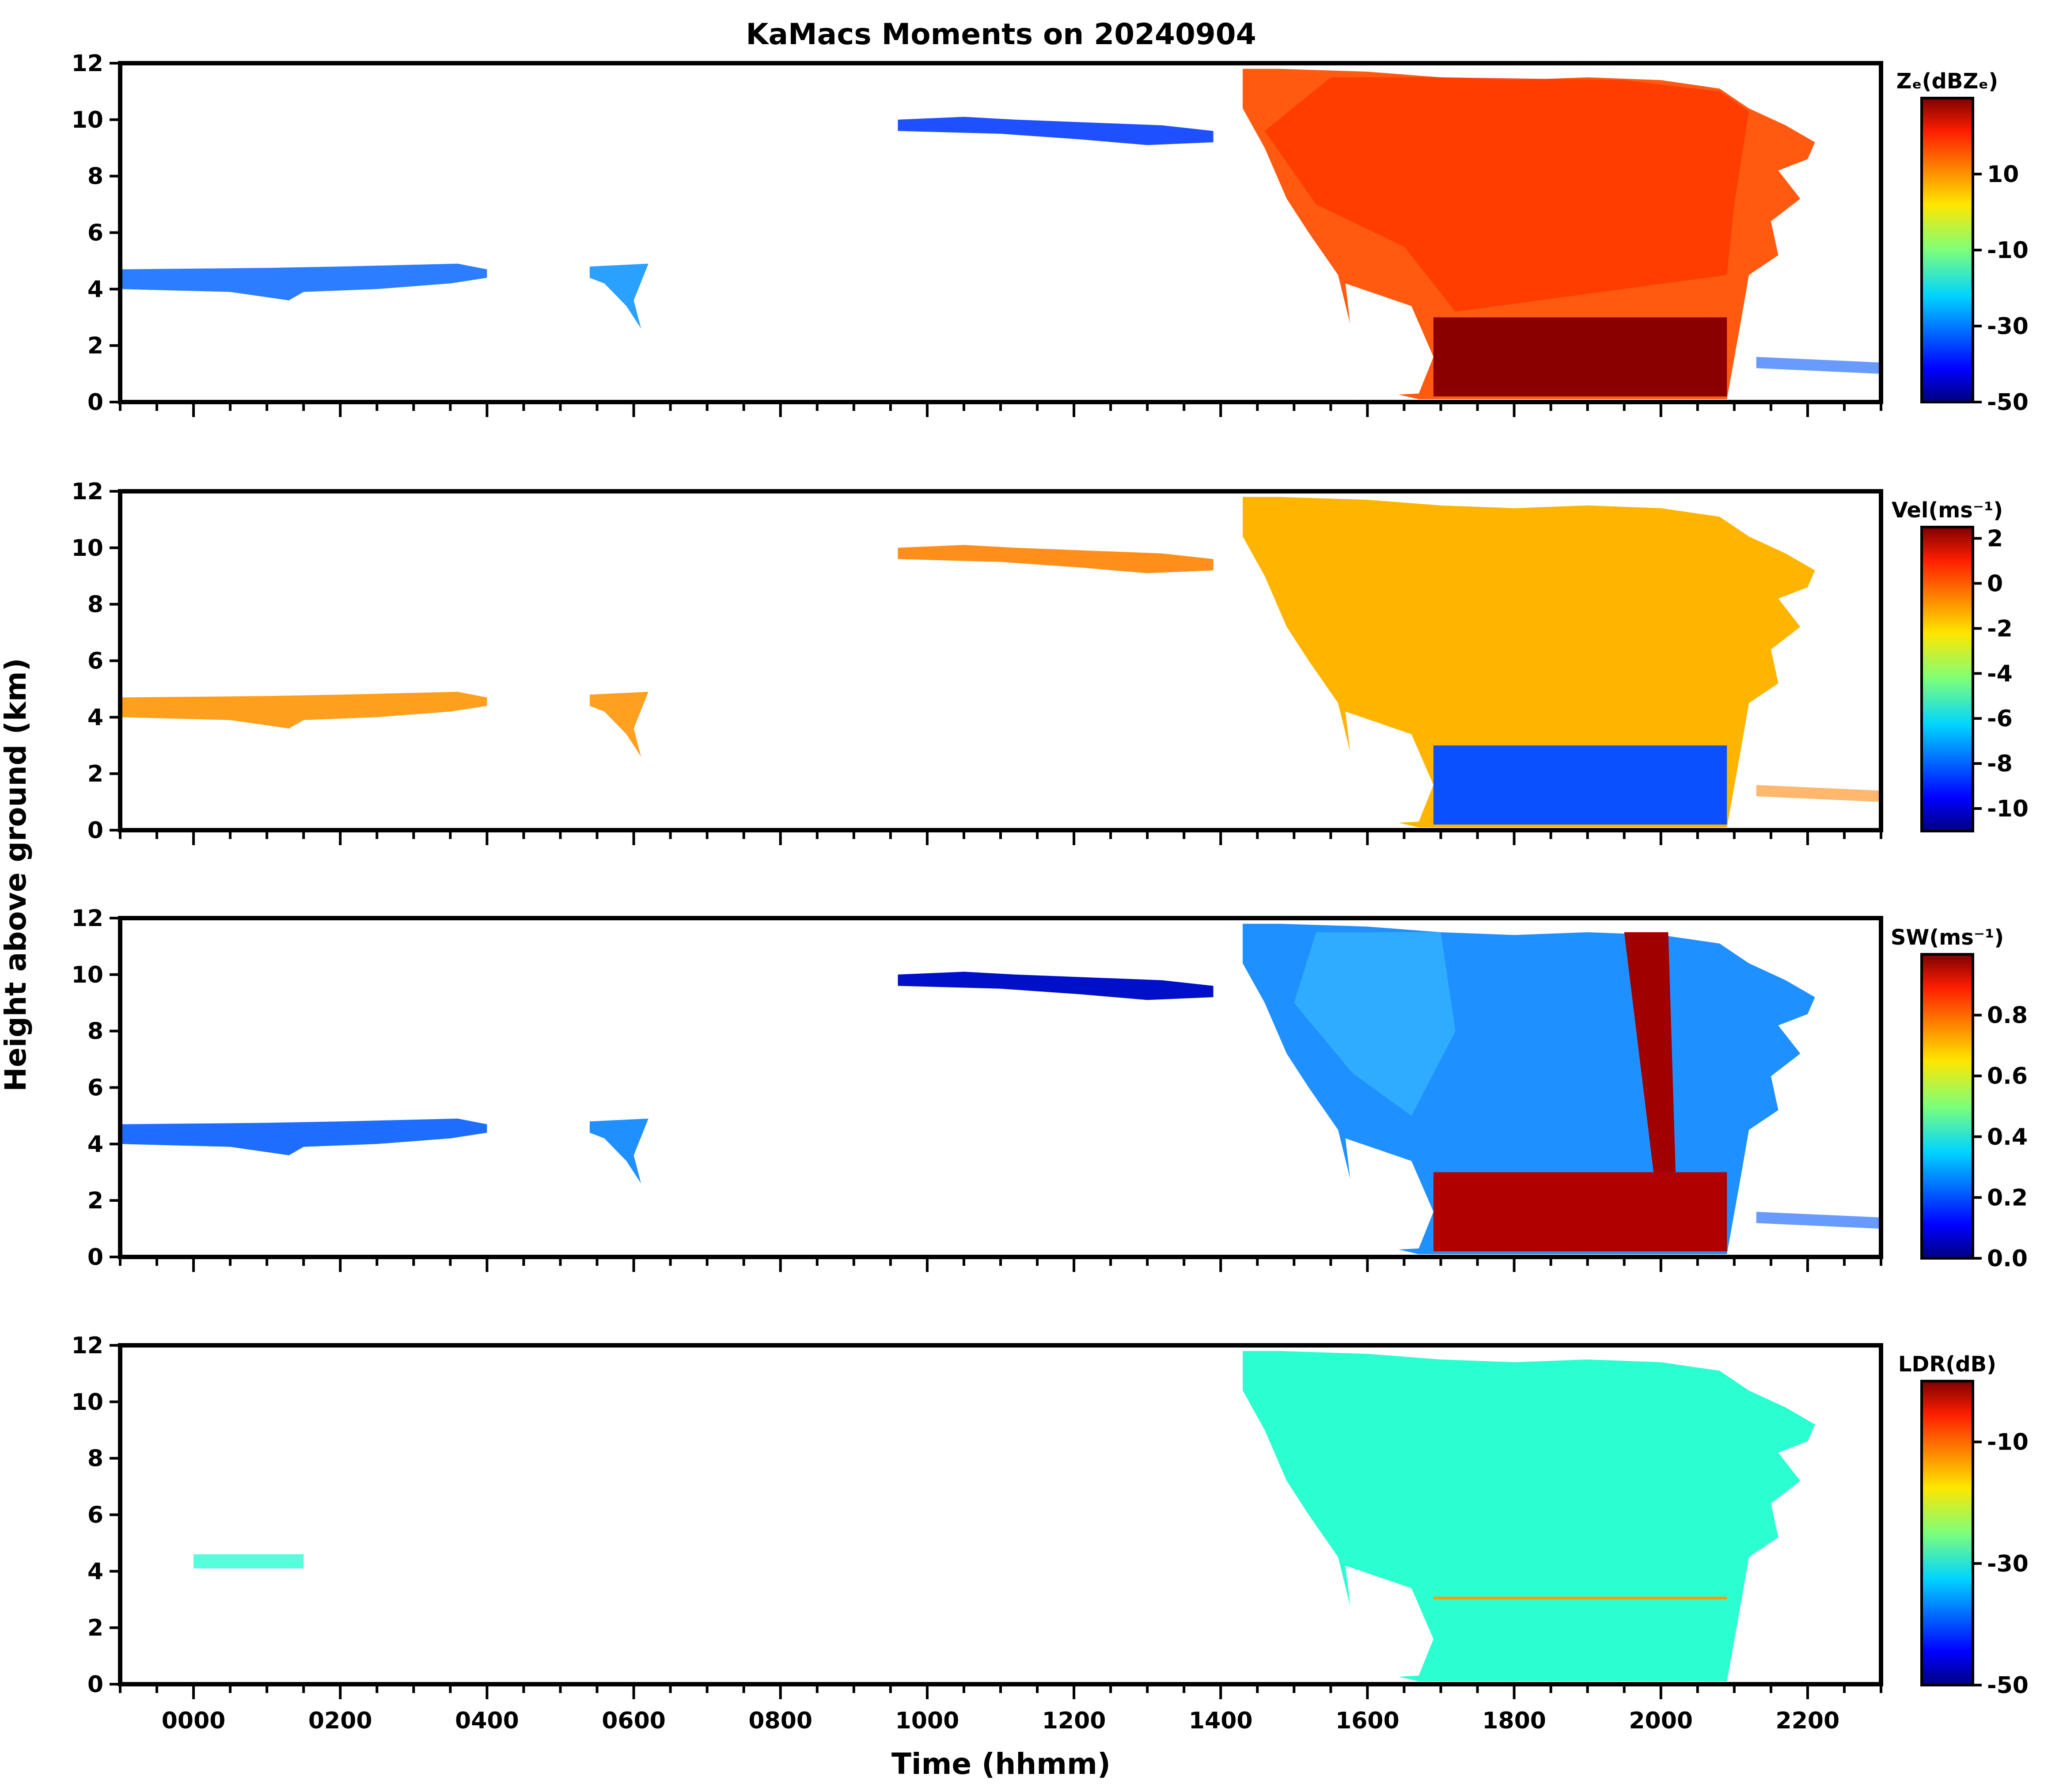  Describe the element at coordinates (1650, 1052) in the screenshot. I see `sw-streak` at that location.